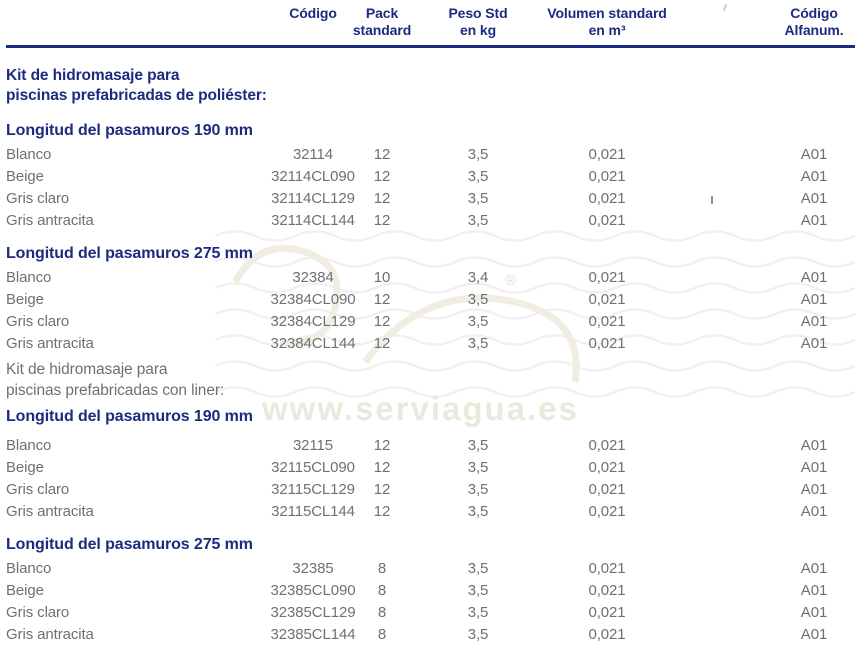  I want to click on column-header-pack-standard: Pack standard, so click(382, 22).